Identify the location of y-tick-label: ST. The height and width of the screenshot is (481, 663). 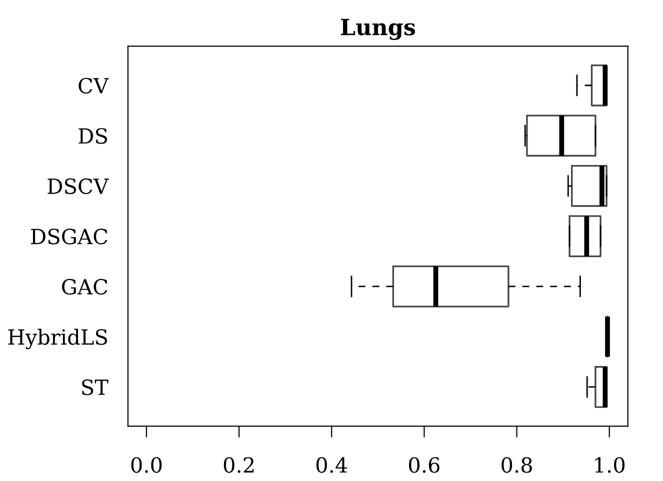
(95, 387).